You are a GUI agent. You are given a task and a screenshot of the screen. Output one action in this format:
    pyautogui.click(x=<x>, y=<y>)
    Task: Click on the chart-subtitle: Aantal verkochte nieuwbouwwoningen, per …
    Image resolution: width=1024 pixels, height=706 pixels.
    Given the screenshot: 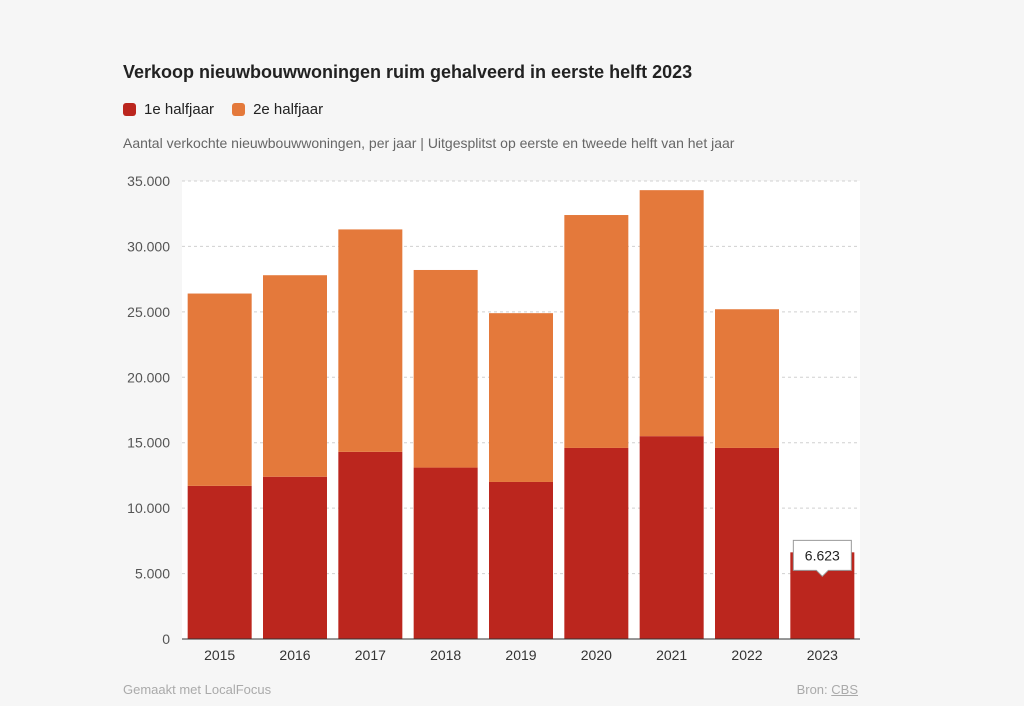 What is the action you would take?
    pyautogui.click(x=429, y=143)
    